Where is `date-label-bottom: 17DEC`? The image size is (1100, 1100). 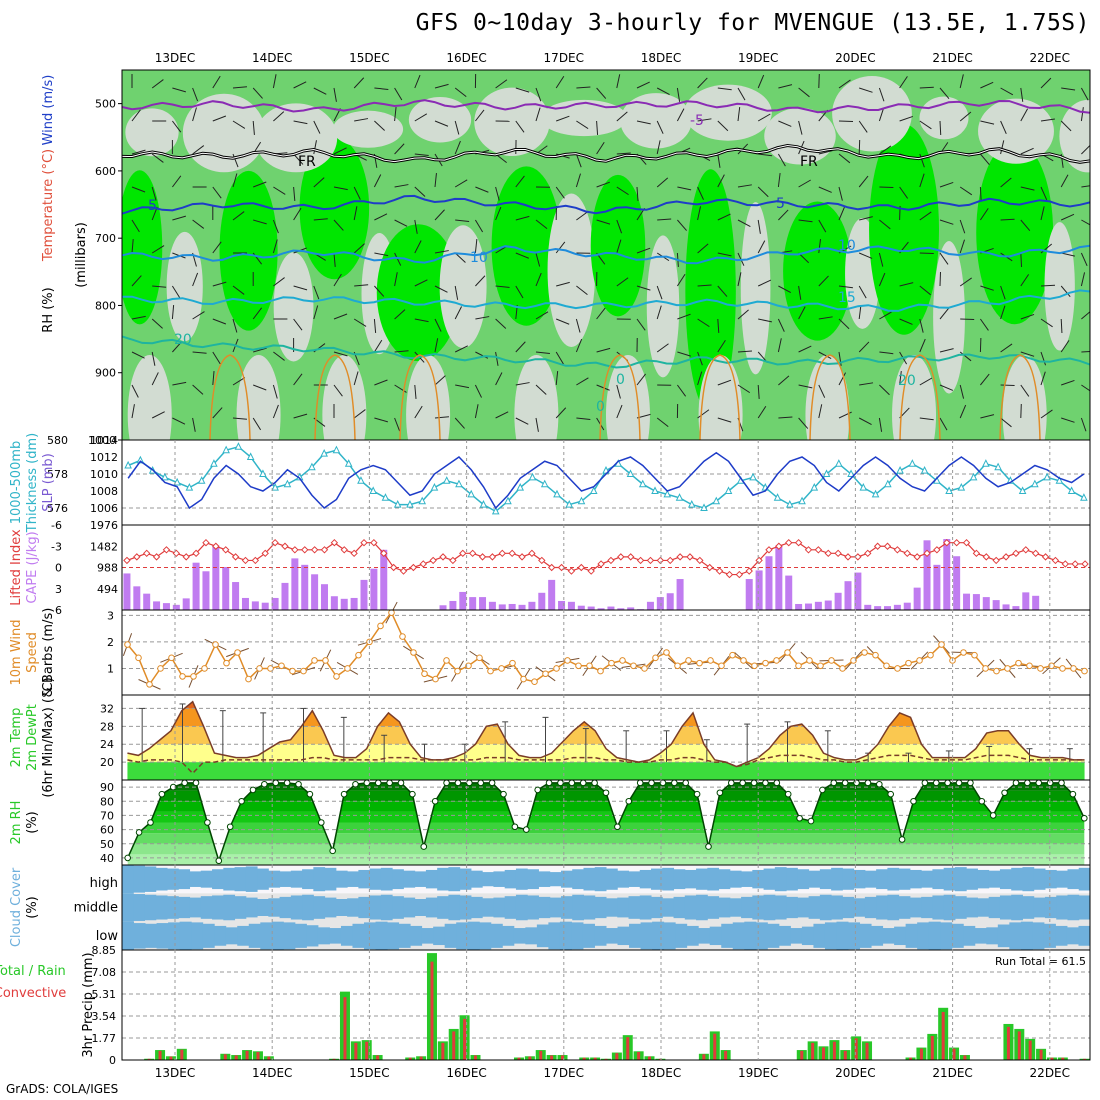 date-label-bottom: 17DEC is located at coordinates (564, 1073).